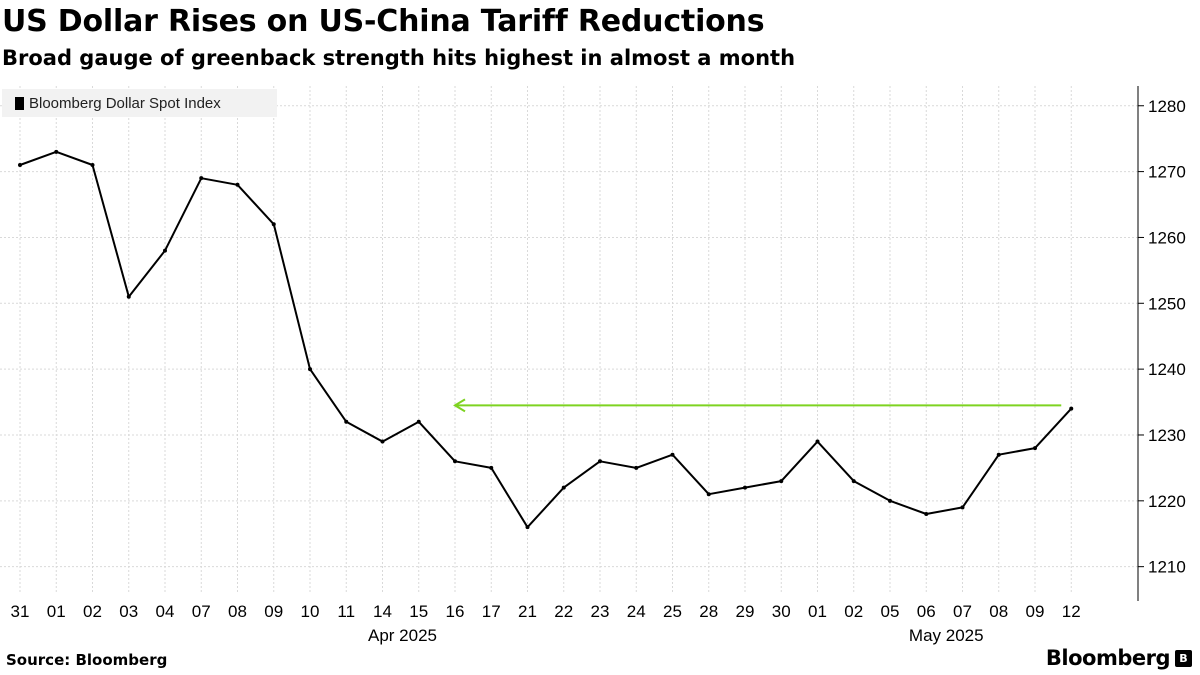 Image resolution: width=1200 pixels, height=675 pixels. Describe the element at coordinates (19, 103) in the screenshot. I see `legend-swatch` at that location.